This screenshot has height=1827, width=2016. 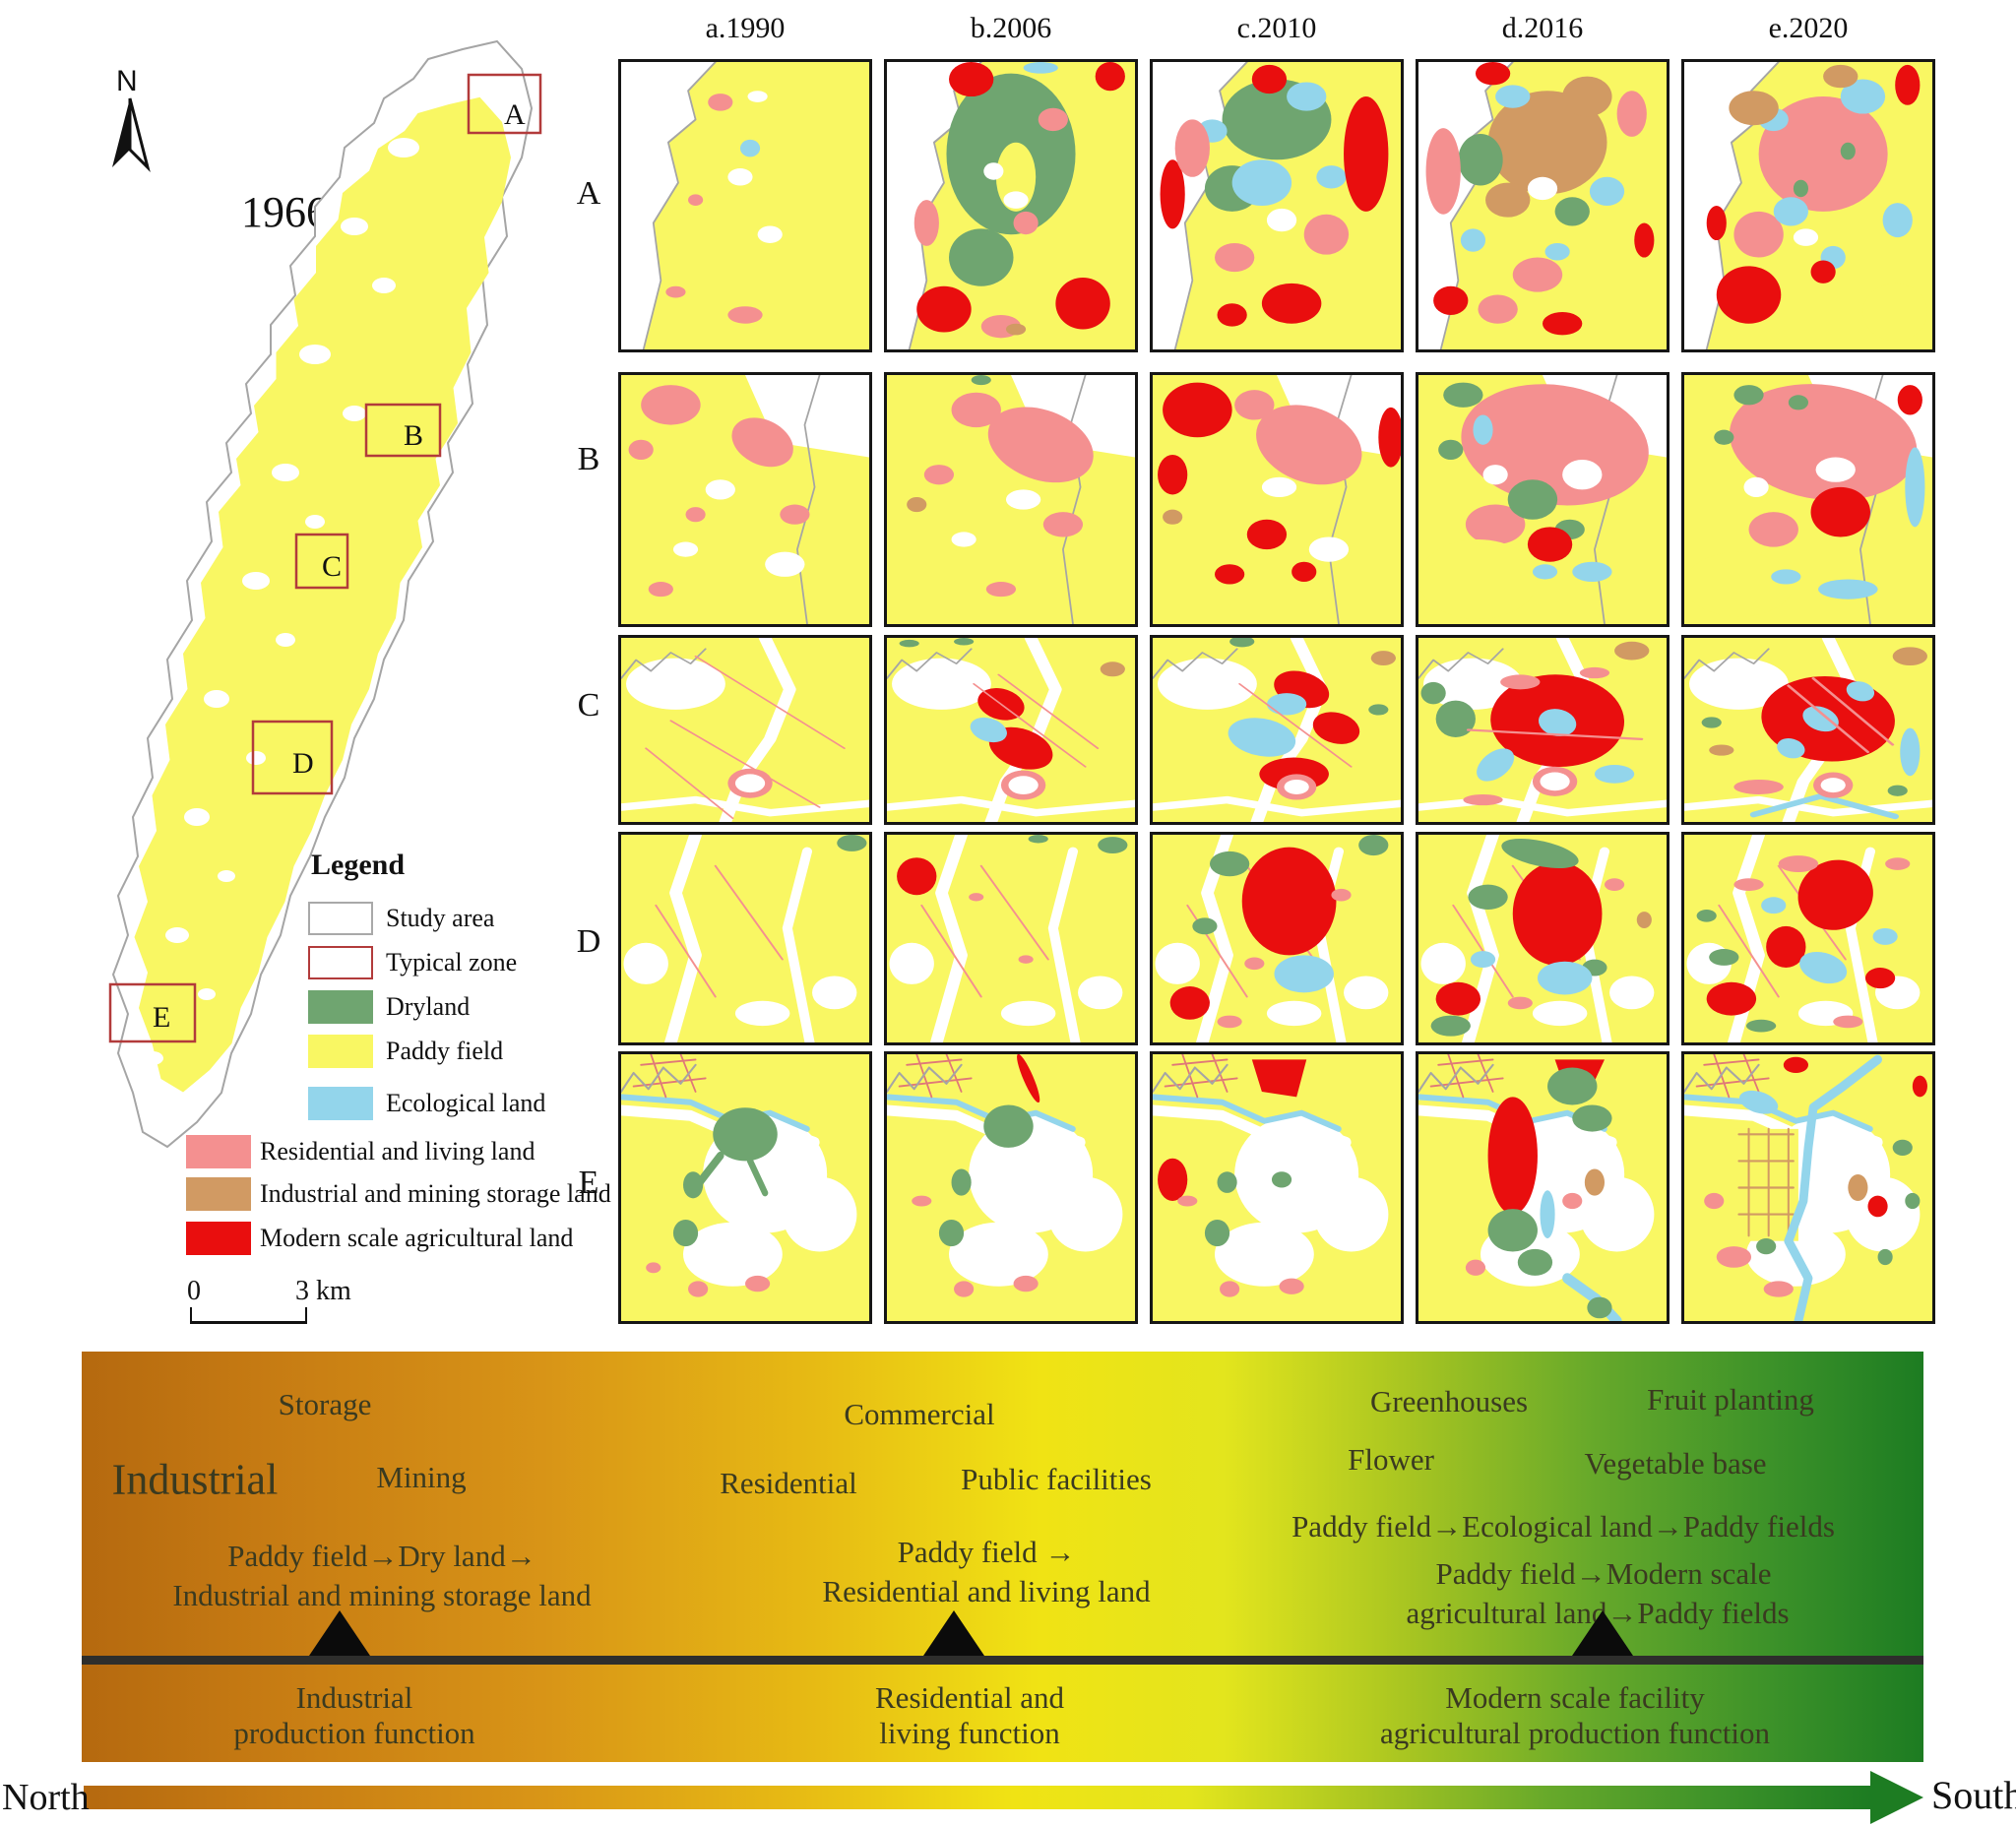 What do you see at coordinates (332, 566) in the screenshot?
I see `typical-zone-label-C: C` at bounding box center [332, 566].